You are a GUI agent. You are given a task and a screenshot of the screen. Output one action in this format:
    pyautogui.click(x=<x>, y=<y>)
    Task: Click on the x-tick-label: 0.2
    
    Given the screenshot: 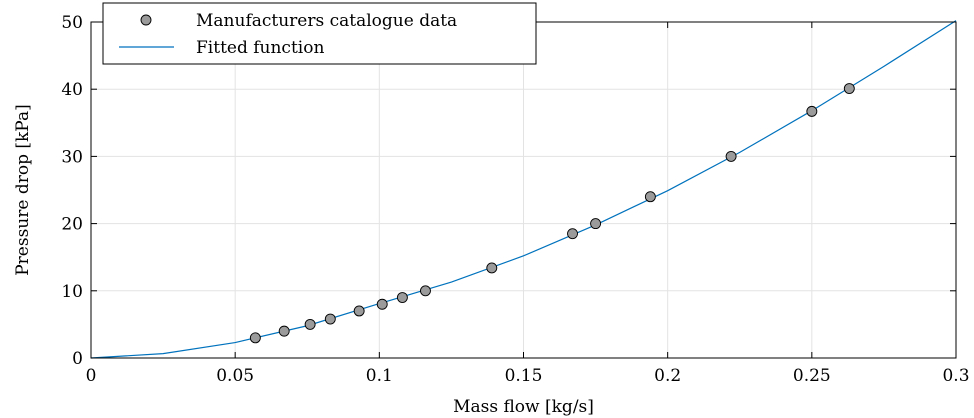 What is the action you would take?
    pyautogui.click(x=667, y=376)
    